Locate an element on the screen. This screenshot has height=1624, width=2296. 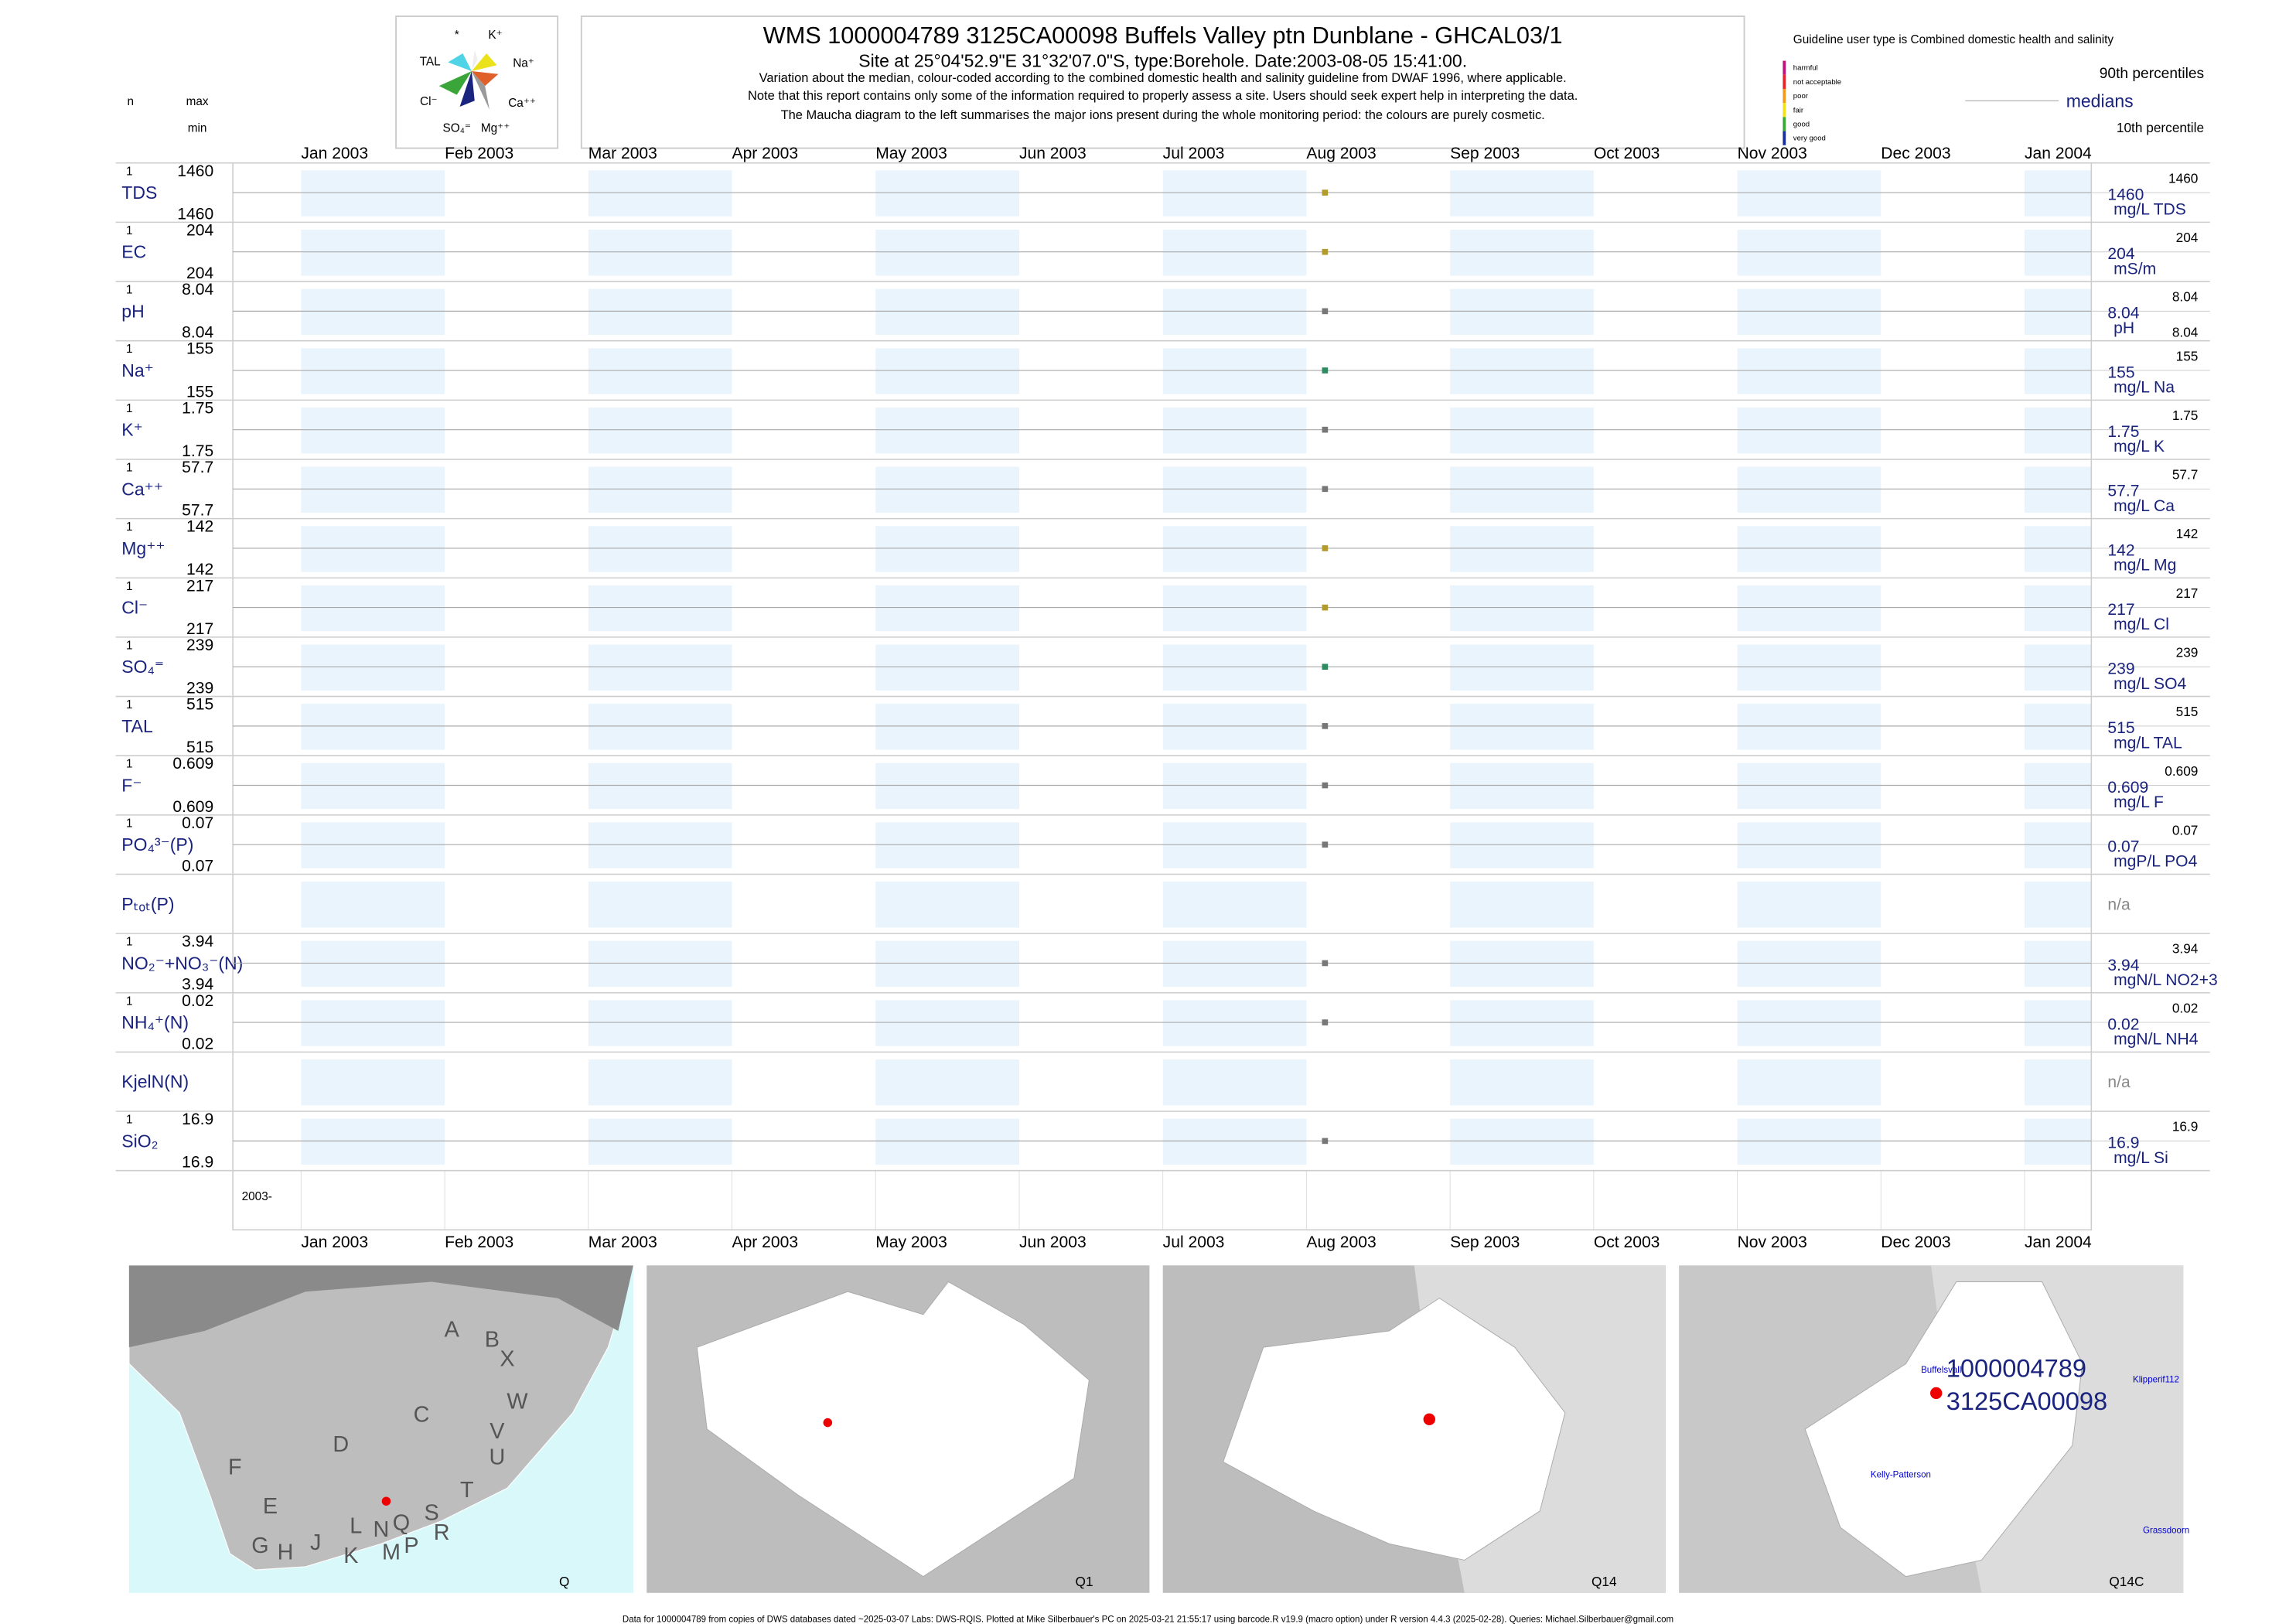
map-catchment is located at coordinates (1943, 1429).